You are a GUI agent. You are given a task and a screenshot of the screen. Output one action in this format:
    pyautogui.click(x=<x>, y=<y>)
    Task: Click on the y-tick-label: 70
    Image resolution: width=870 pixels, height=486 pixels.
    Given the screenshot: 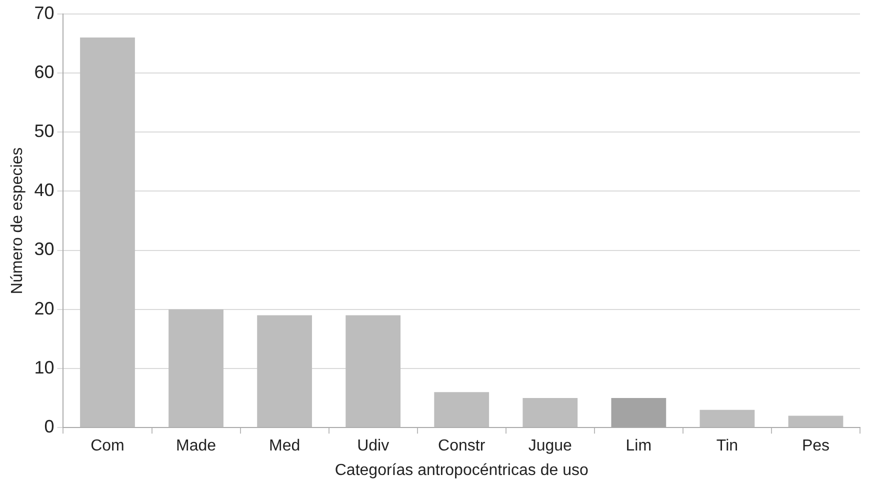 What is the action you would take?
    pyautogui.click(x=44, y=12)
    